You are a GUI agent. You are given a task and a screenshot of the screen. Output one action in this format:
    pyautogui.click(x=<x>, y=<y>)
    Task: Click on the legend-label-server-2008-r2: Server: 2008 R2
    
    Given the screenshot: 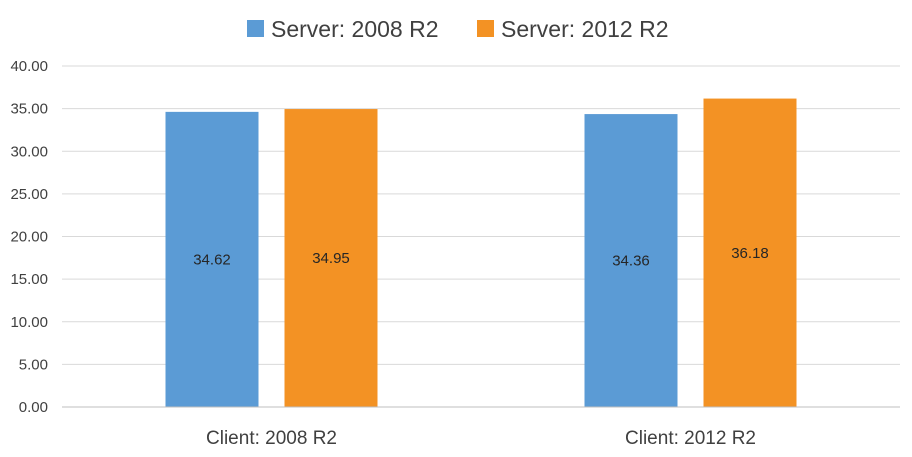 What is the action you would take?
    pyautogui.click(x=354, y=29)
    